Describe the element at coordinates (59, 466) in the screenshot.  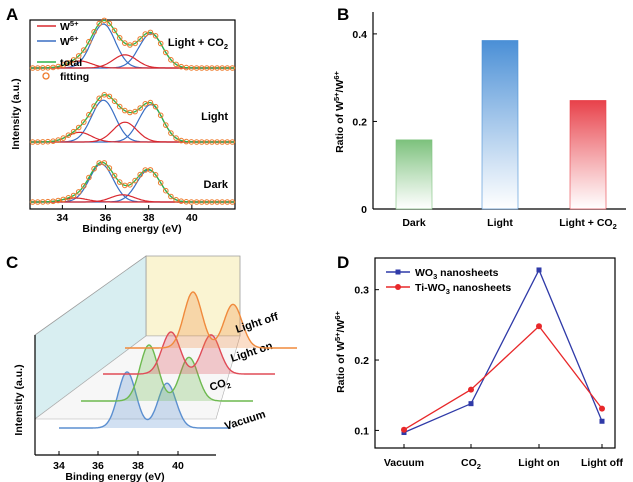
I see `x-tick-label: 34` at that location.